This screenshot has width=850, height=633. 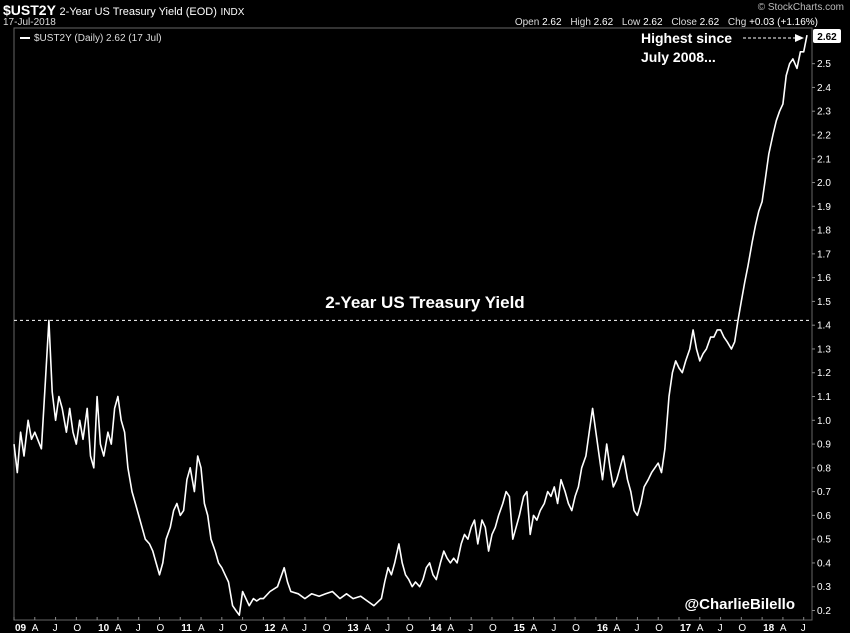 I want to click on y-tick-label: 1.8, so click(x=824, y=231).